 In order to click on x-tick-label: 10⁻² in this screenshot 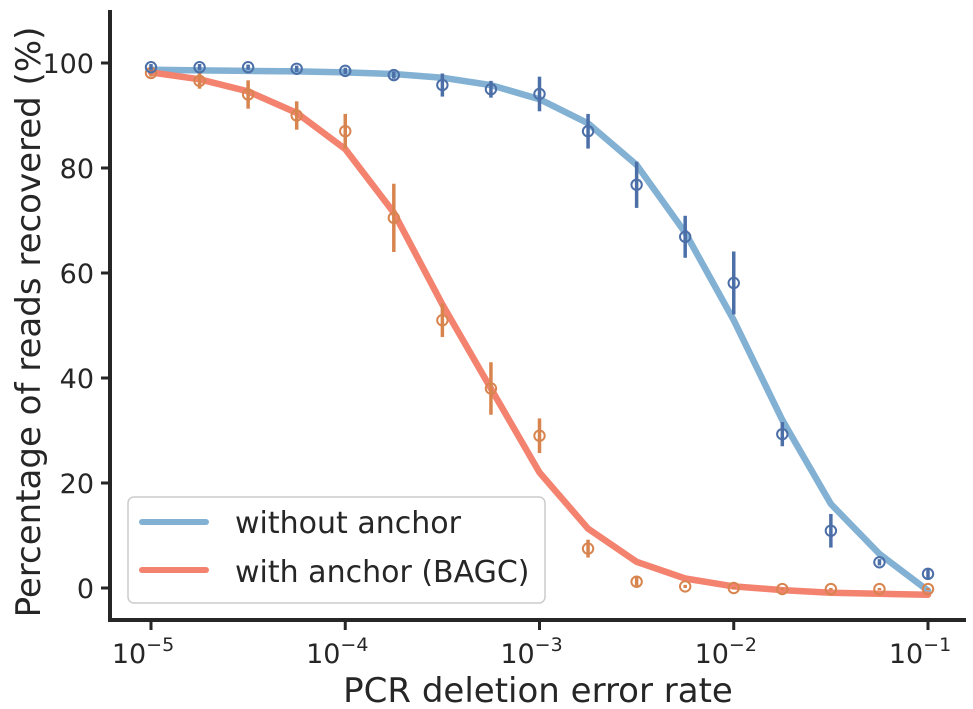, I will do `click(726, 652)`.